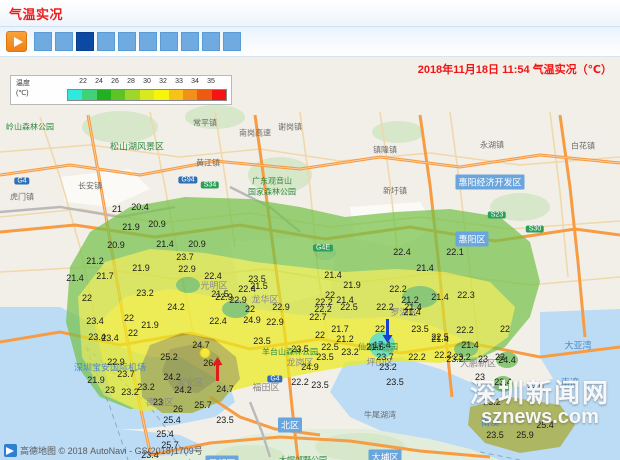 The width and height of the screenshot is (620, 460). I want to click on legend-tick-33: 33, so click(179, 81).